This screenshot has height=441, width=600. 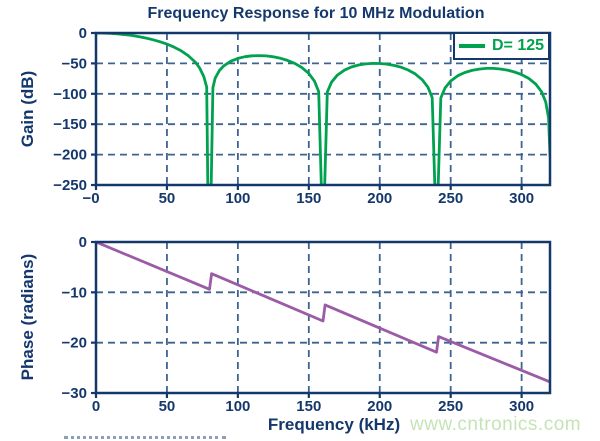 What do you see at coordinates (334, 424) in the screenshot?
I see `frequency-x-axis-label: Frequency (kHz)` at bounding box center [334, 424].